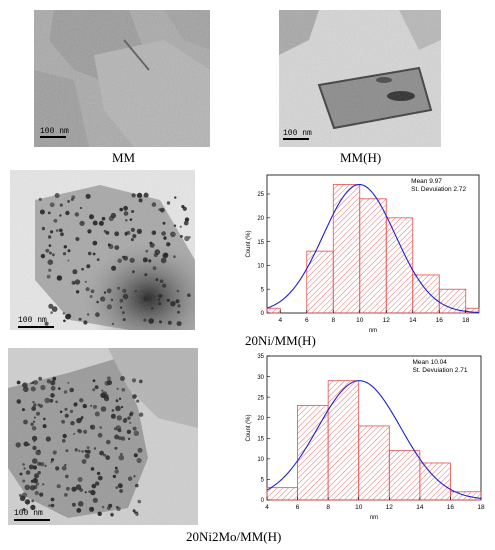 The width and height of the screenshot is (495, 550). I want to click on y-tick-label: 30, so click(260, 378).